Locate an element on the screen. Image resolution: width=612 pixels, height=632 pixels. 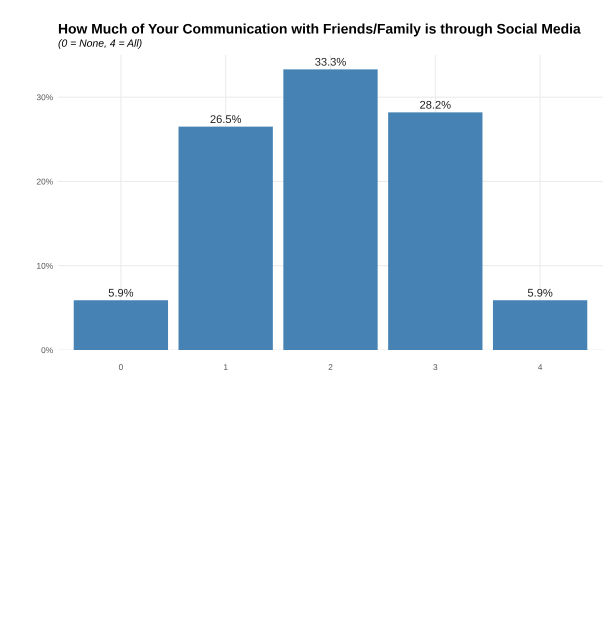
data-label: 26.5% is located at coordinates (226, 119).